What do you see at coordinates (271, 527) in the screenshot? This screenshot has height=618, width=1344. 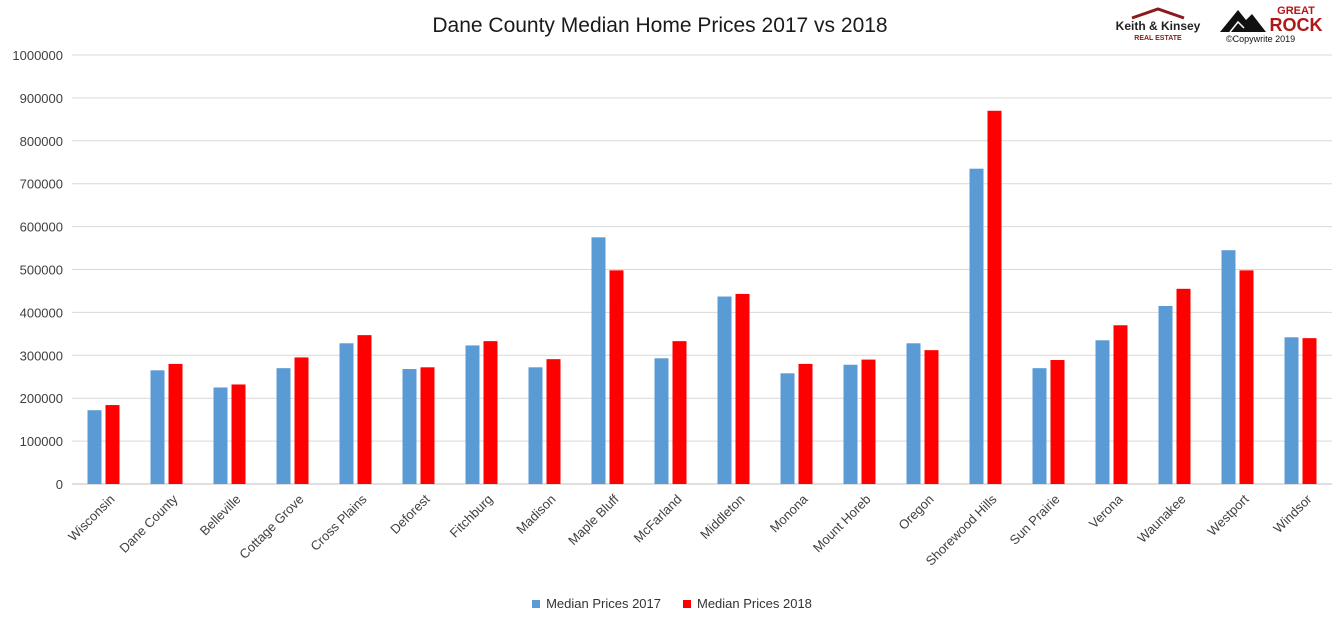 I see `x-tick-label: Cottage Grove` at bounding box center [271, 527].